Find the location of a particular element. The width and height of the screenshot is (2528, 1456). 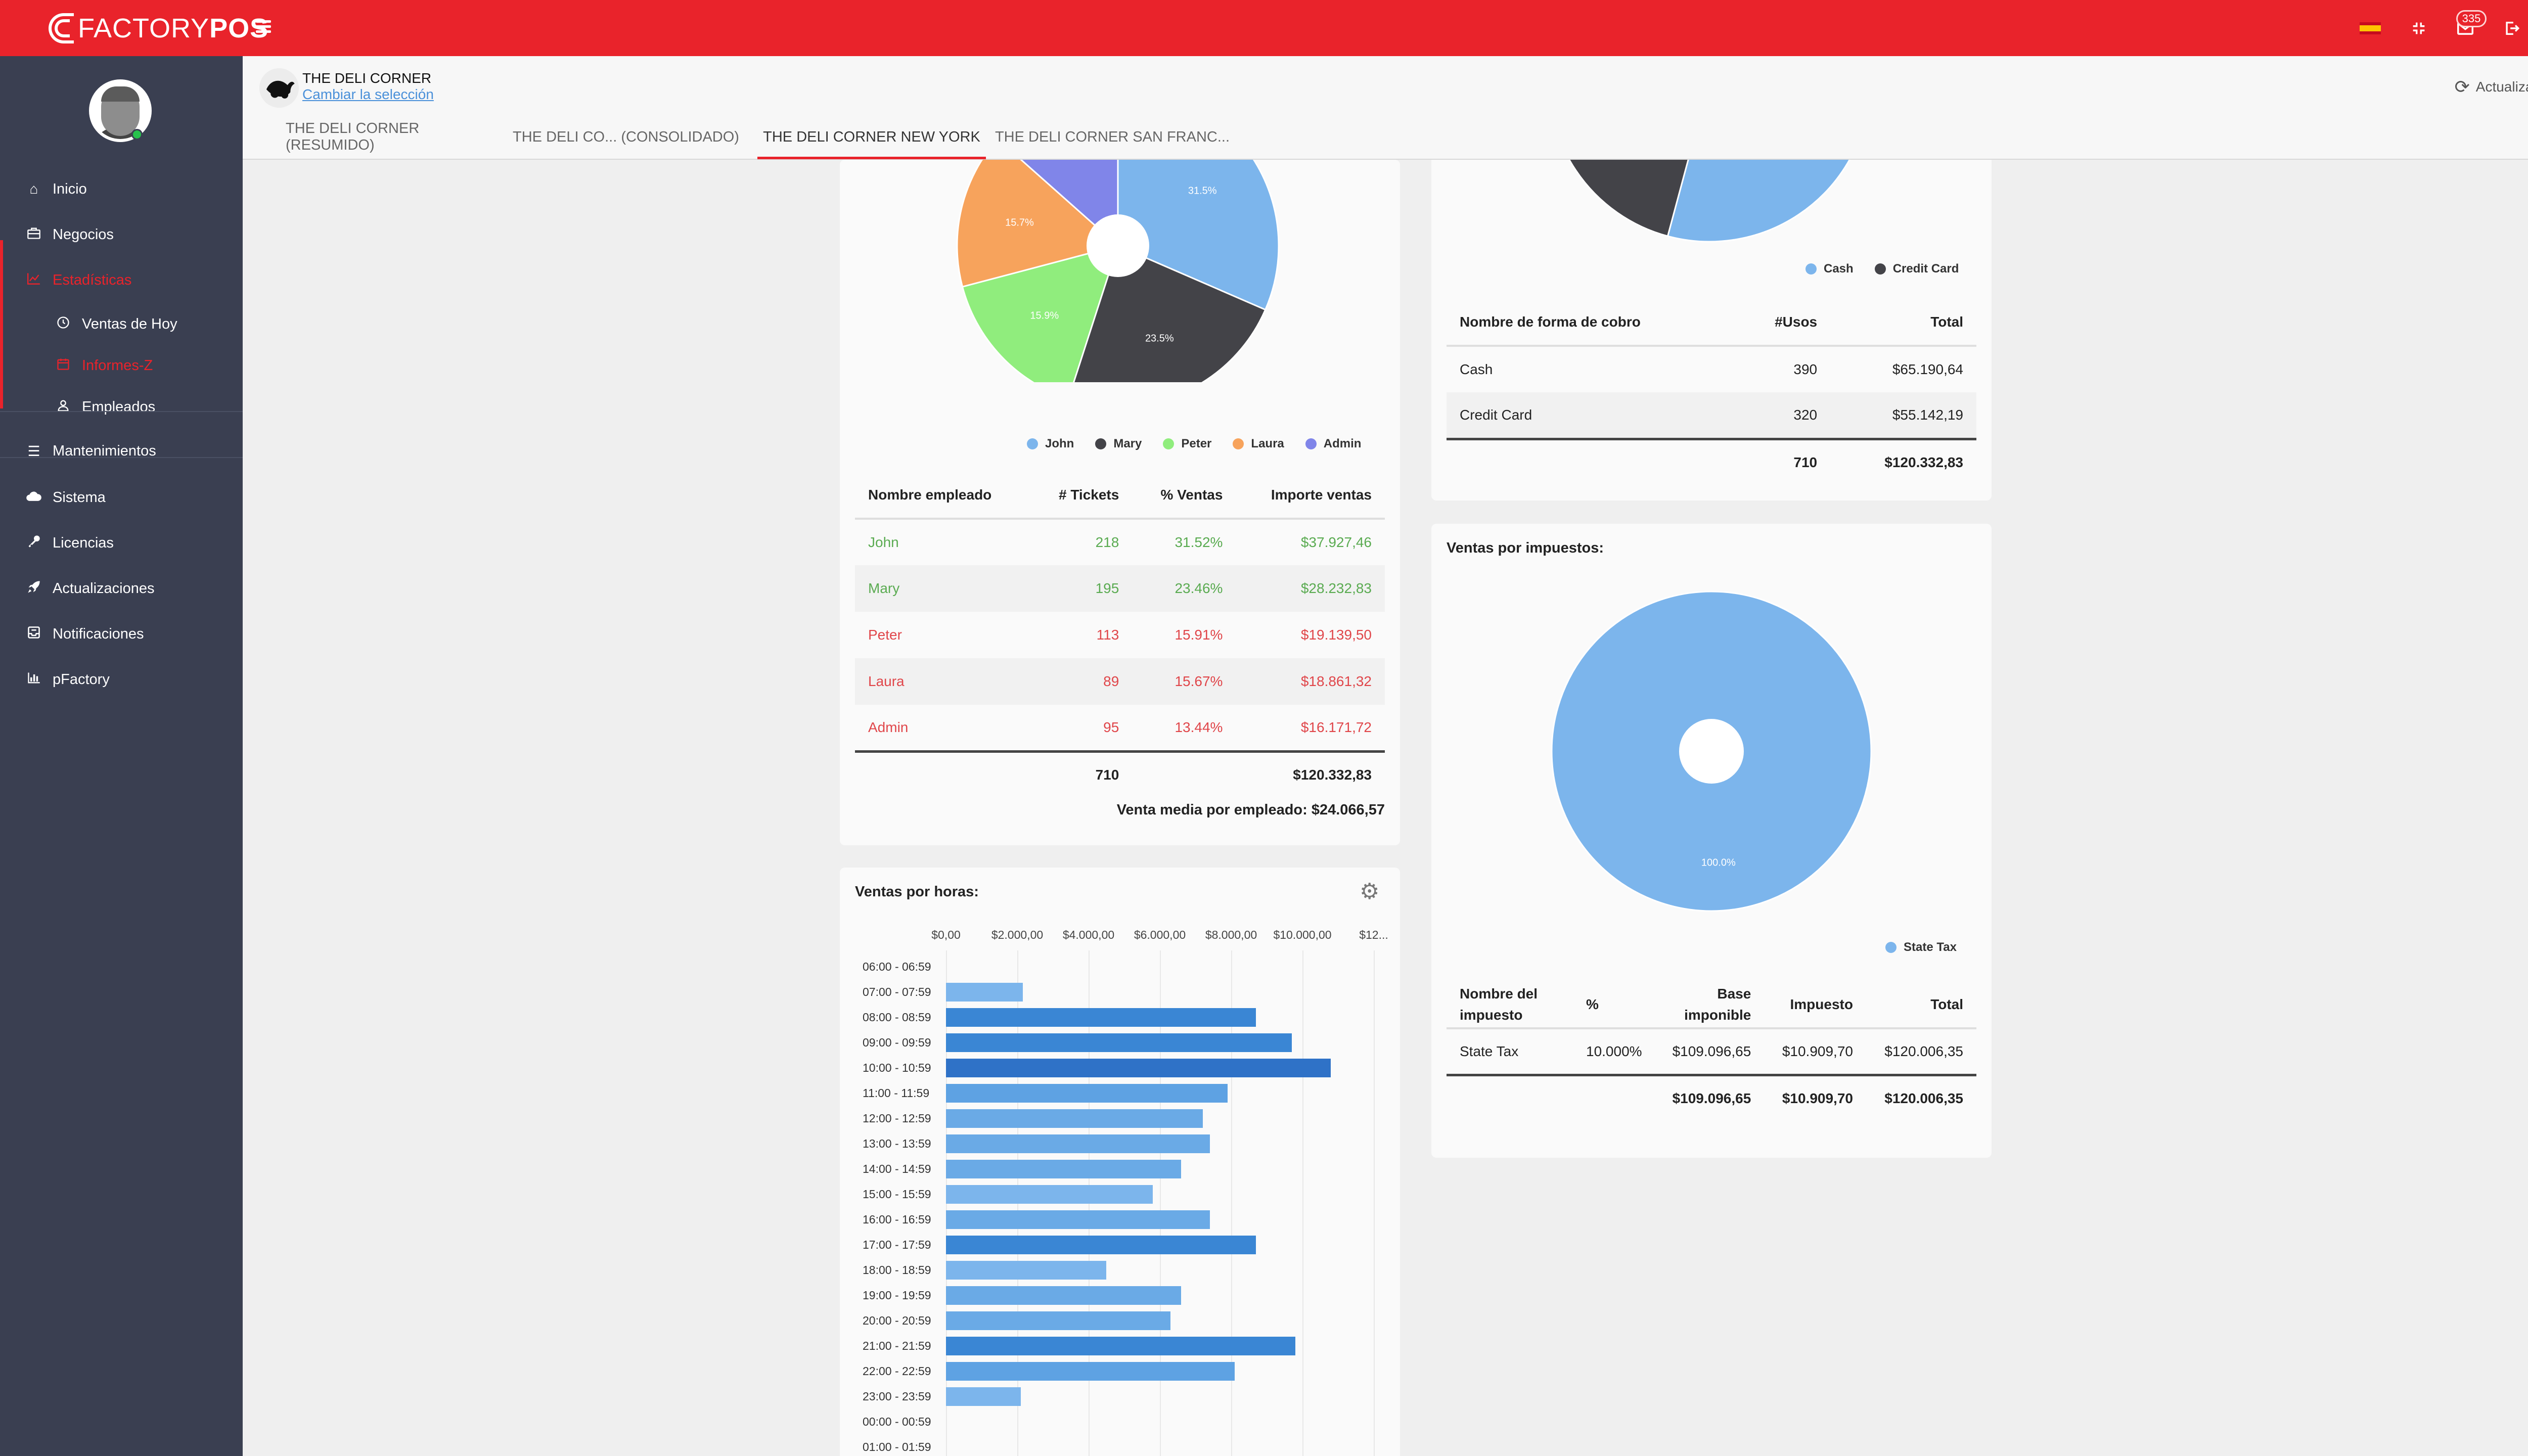

sidebar-item-licencias: Licencias is located at coordinates (122, 543).